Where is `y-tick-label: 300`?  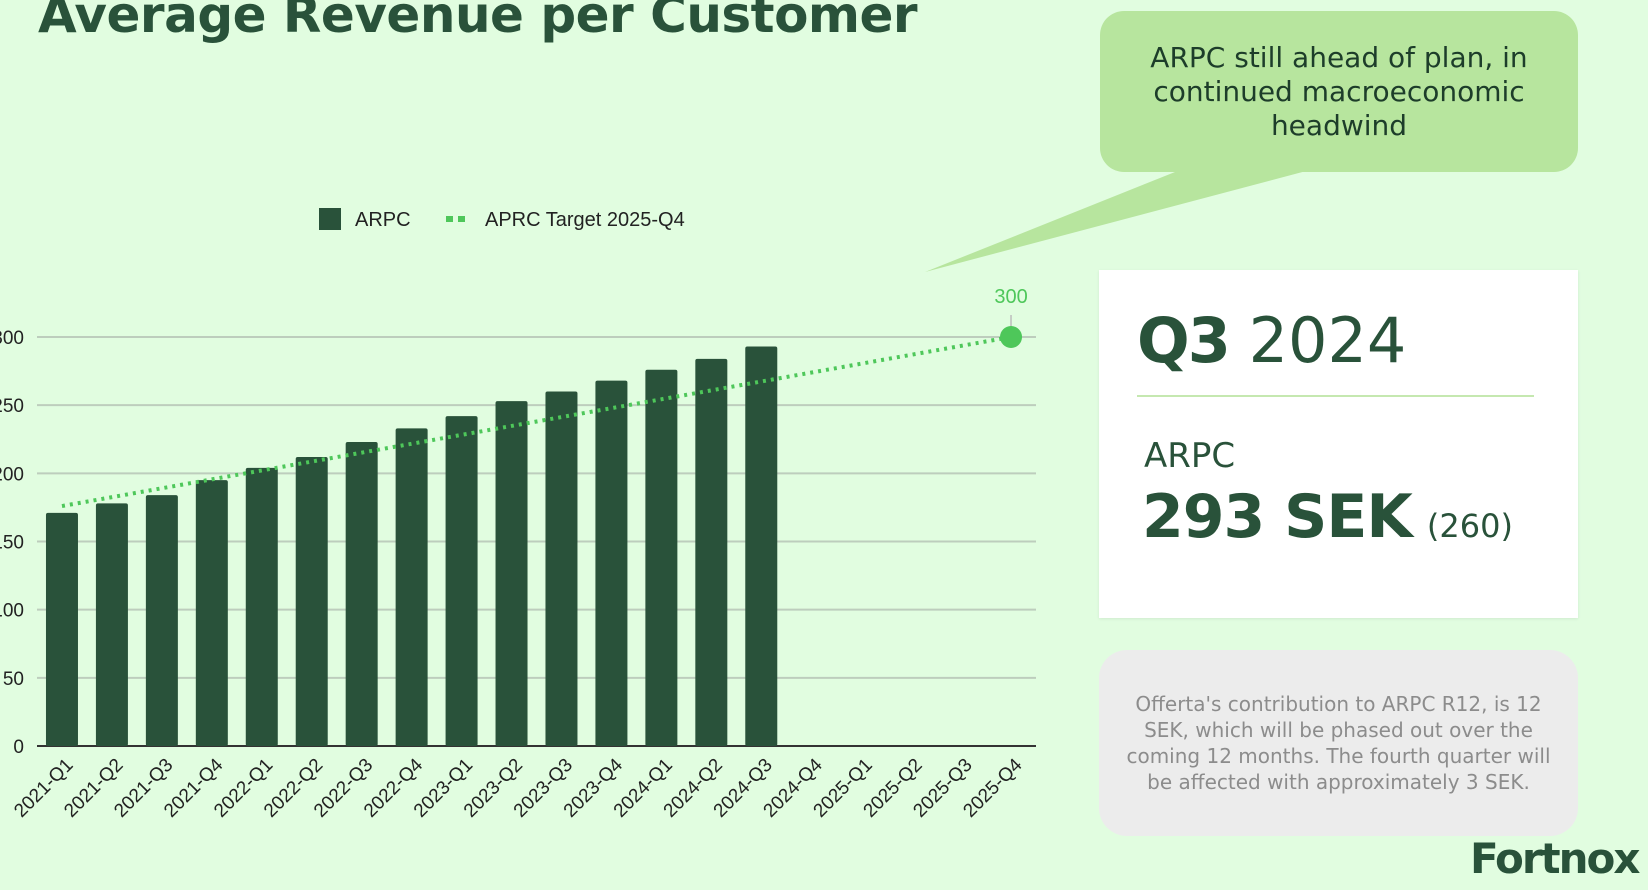
y-tick-label: 300 is located at coordinates (12, 338).